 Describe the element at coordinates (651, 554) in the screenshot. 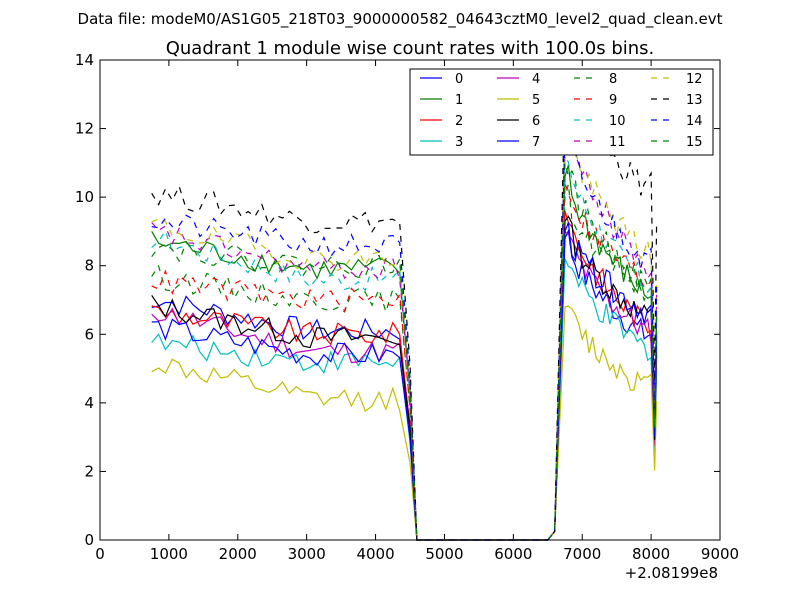

I see `x-tick-label: 8000` at that location.